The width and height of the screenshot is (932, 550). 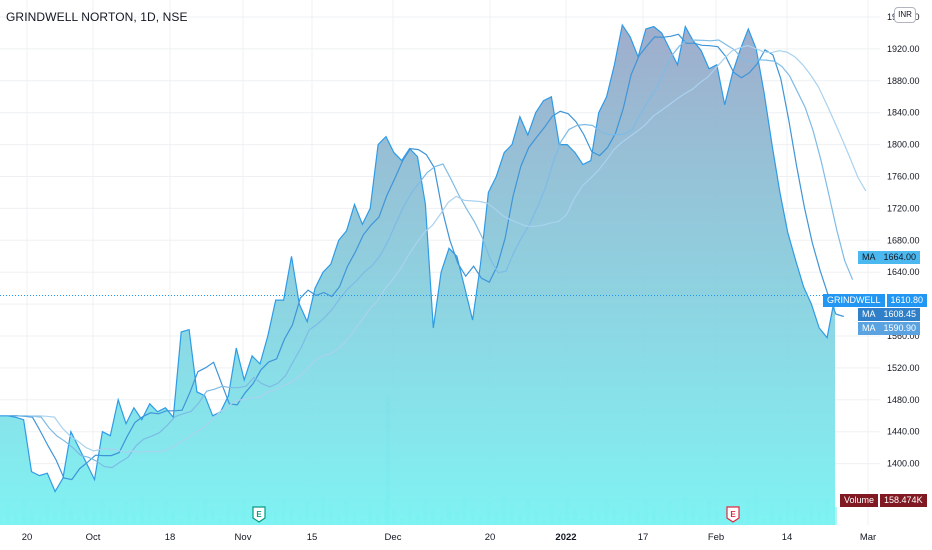 I want to click on ma-badge-low: MA 1590.90, so click(x=889, y=328).